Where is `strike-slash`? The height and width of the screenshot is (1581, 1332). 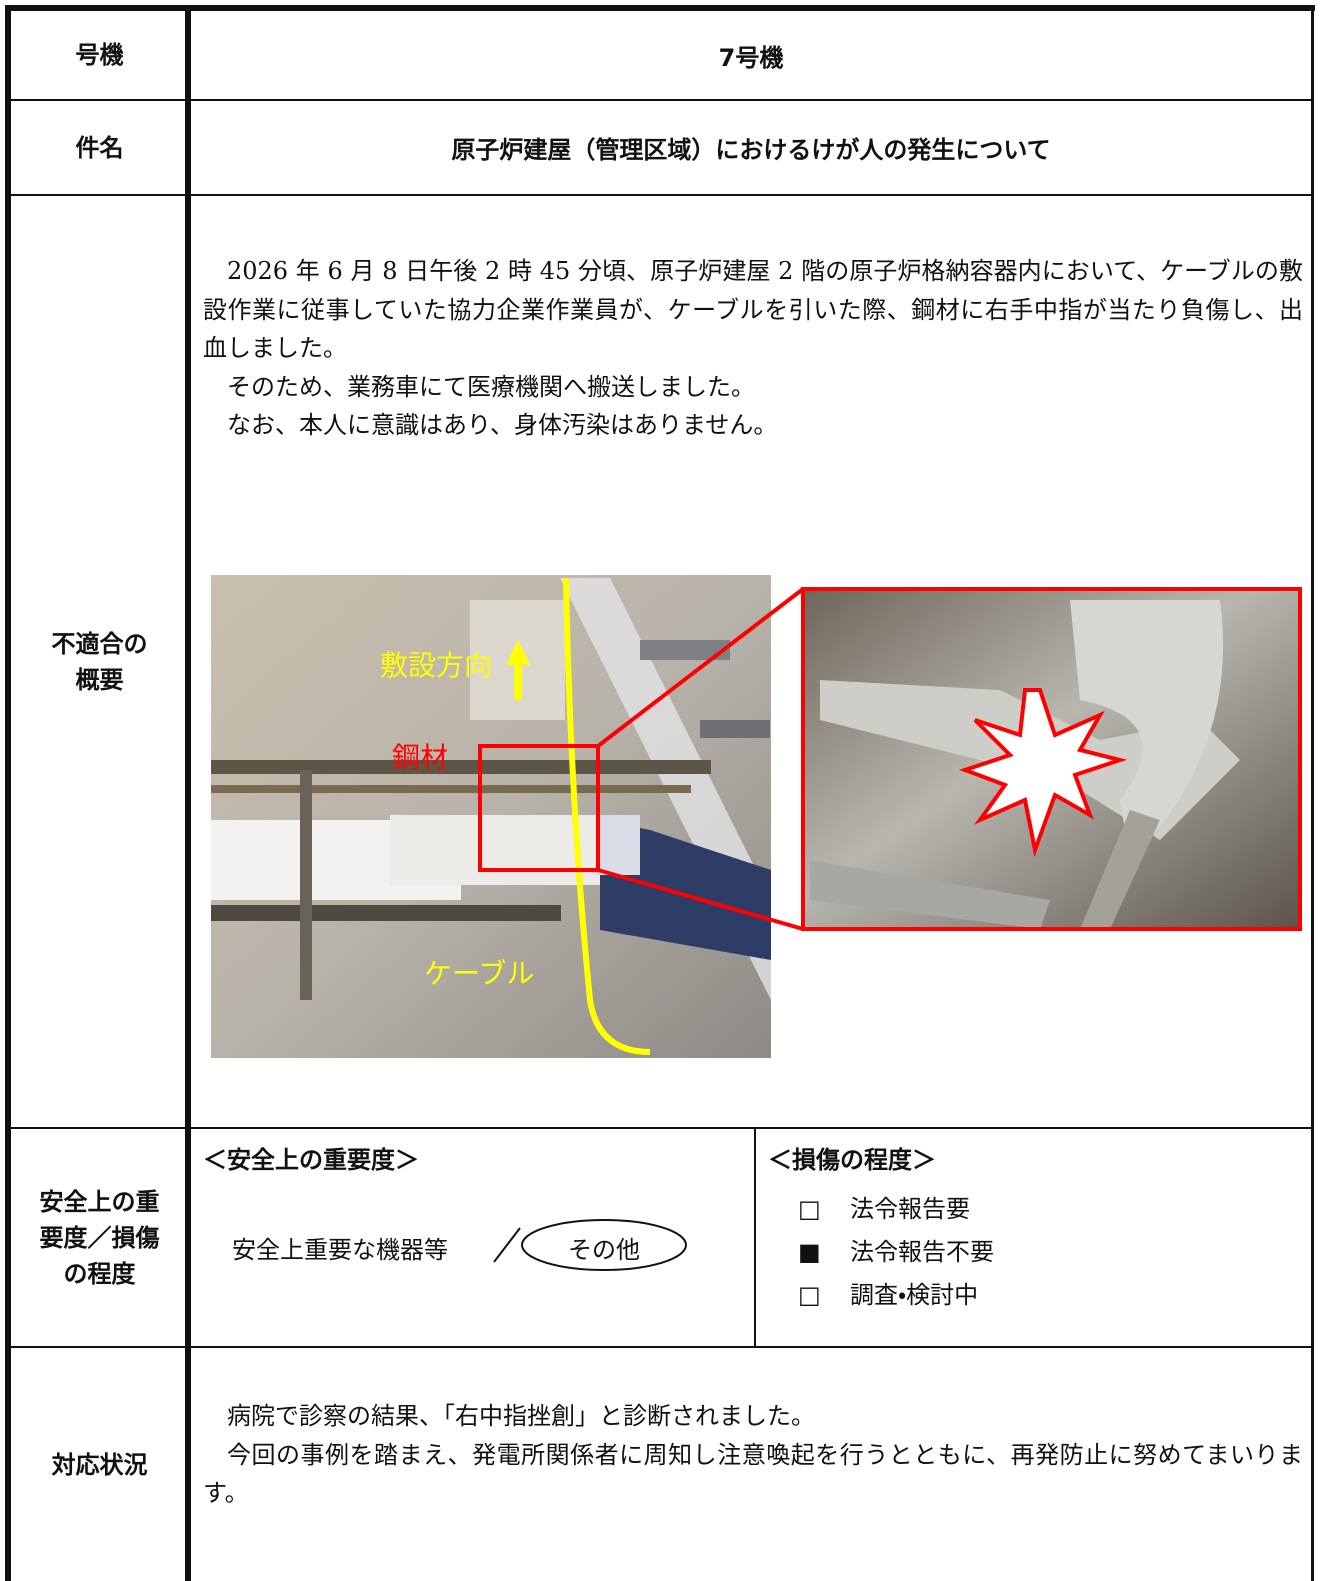
strike-slash is located at coordinates (507, 1245).